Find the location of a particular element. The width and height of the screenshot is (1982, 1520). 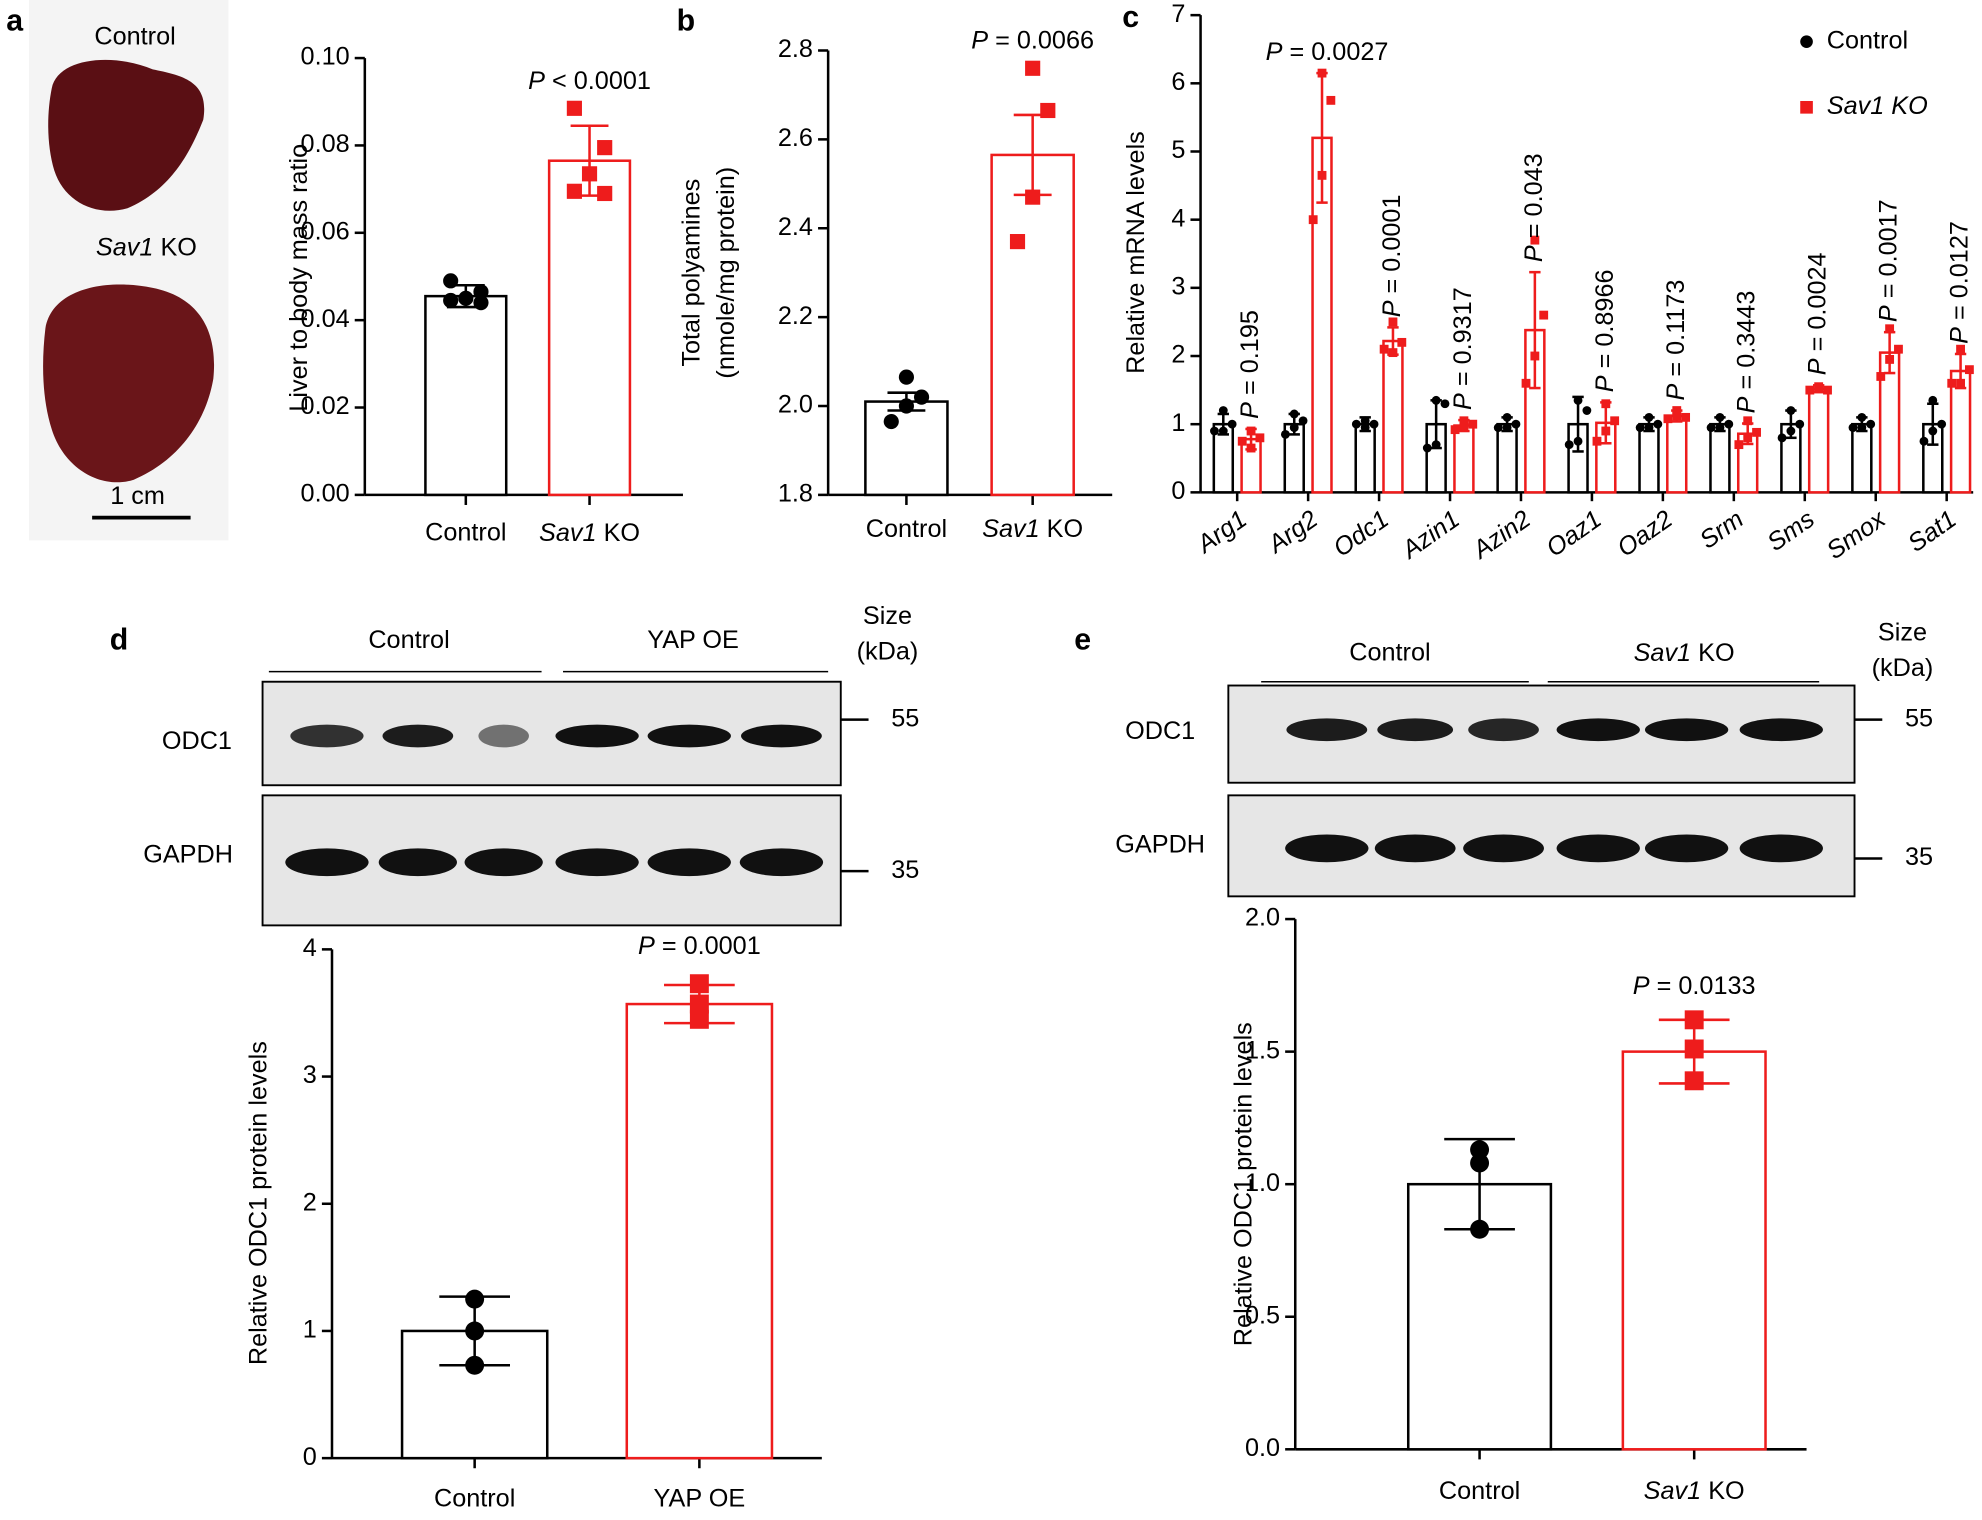

x-tick-label: Sav1 KO is located at coordinates (1694, 1491).